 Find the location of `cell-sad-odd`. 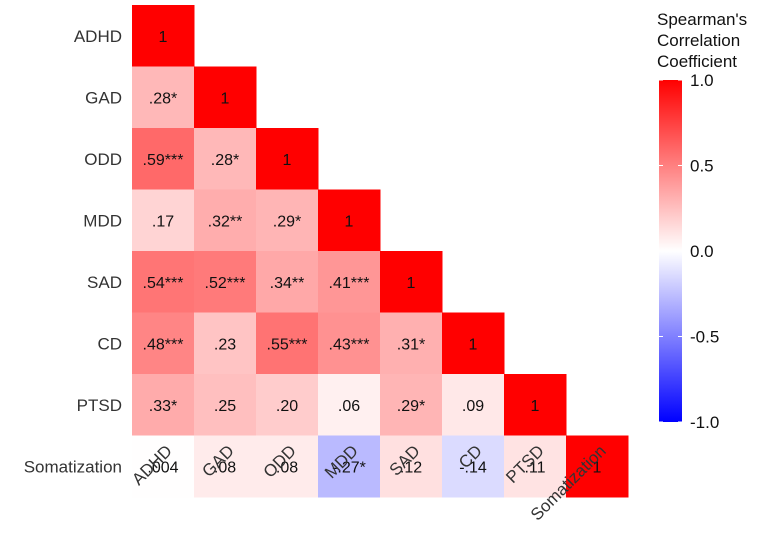

cell-sad-odd is located at coordinates (287, 282).